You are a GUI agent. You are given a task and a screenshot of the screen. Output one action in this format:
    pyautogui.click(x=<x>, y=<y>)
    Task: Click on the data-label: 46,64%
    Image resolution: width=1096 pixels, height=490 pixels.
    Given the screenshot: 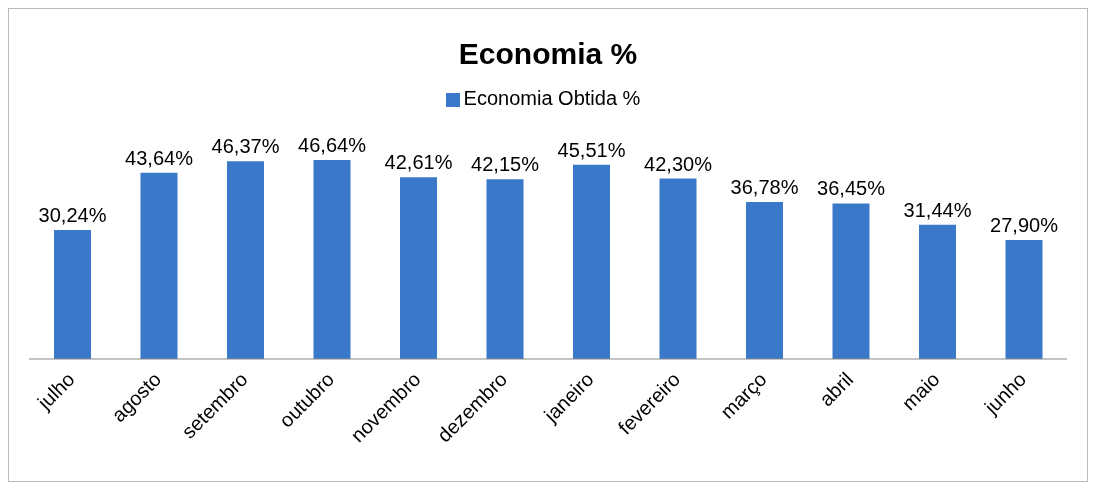 What is the action you would take?
    pyautogui.click(x=332, y=145)
    